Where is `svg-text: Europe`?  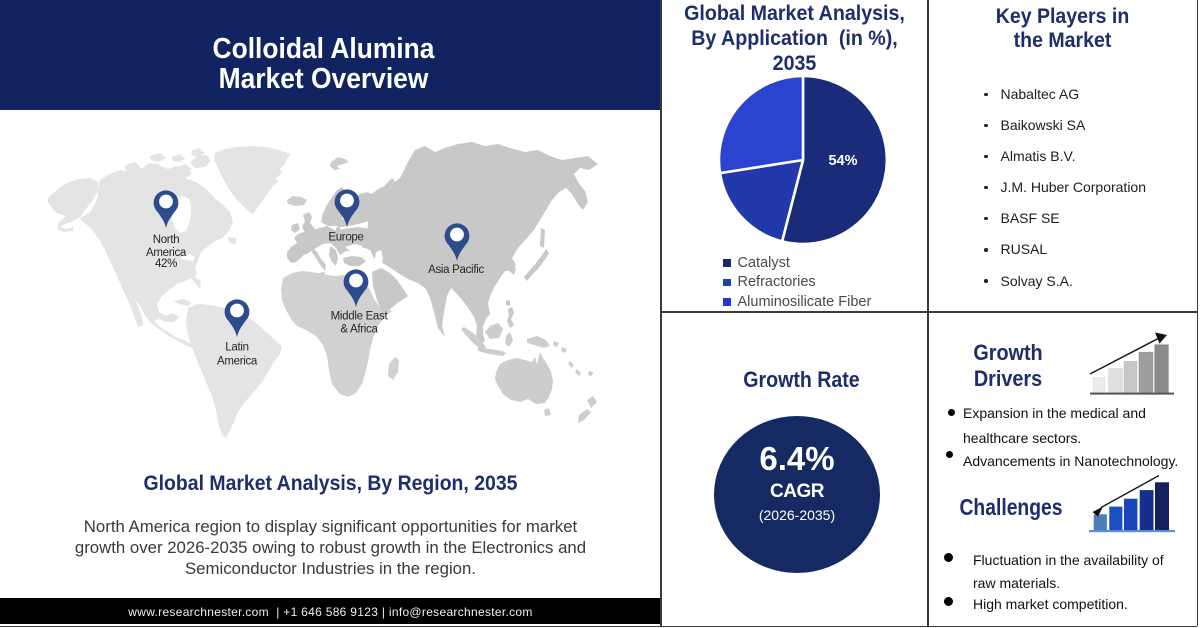 svg-text: Europe is located at coordinates (345, 238).